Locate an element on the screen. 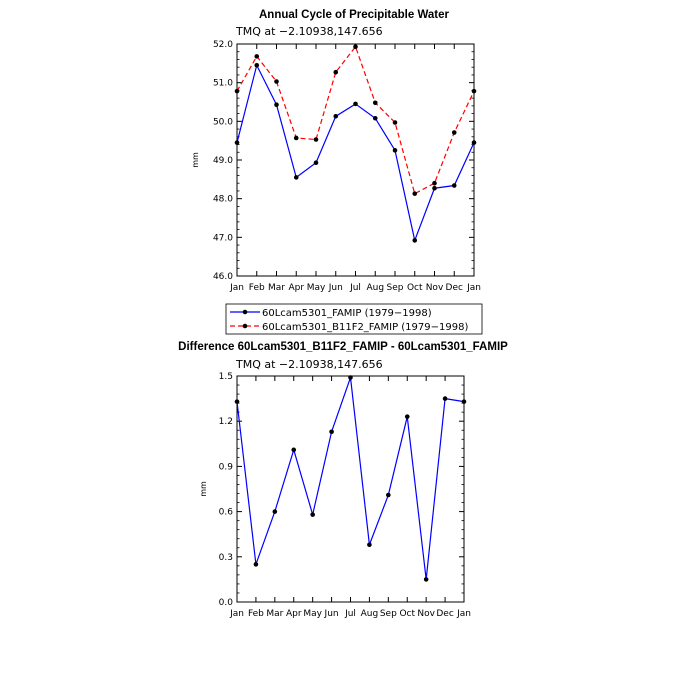  chart2-xtick-label: Apr is located at coordinates (294, 614).